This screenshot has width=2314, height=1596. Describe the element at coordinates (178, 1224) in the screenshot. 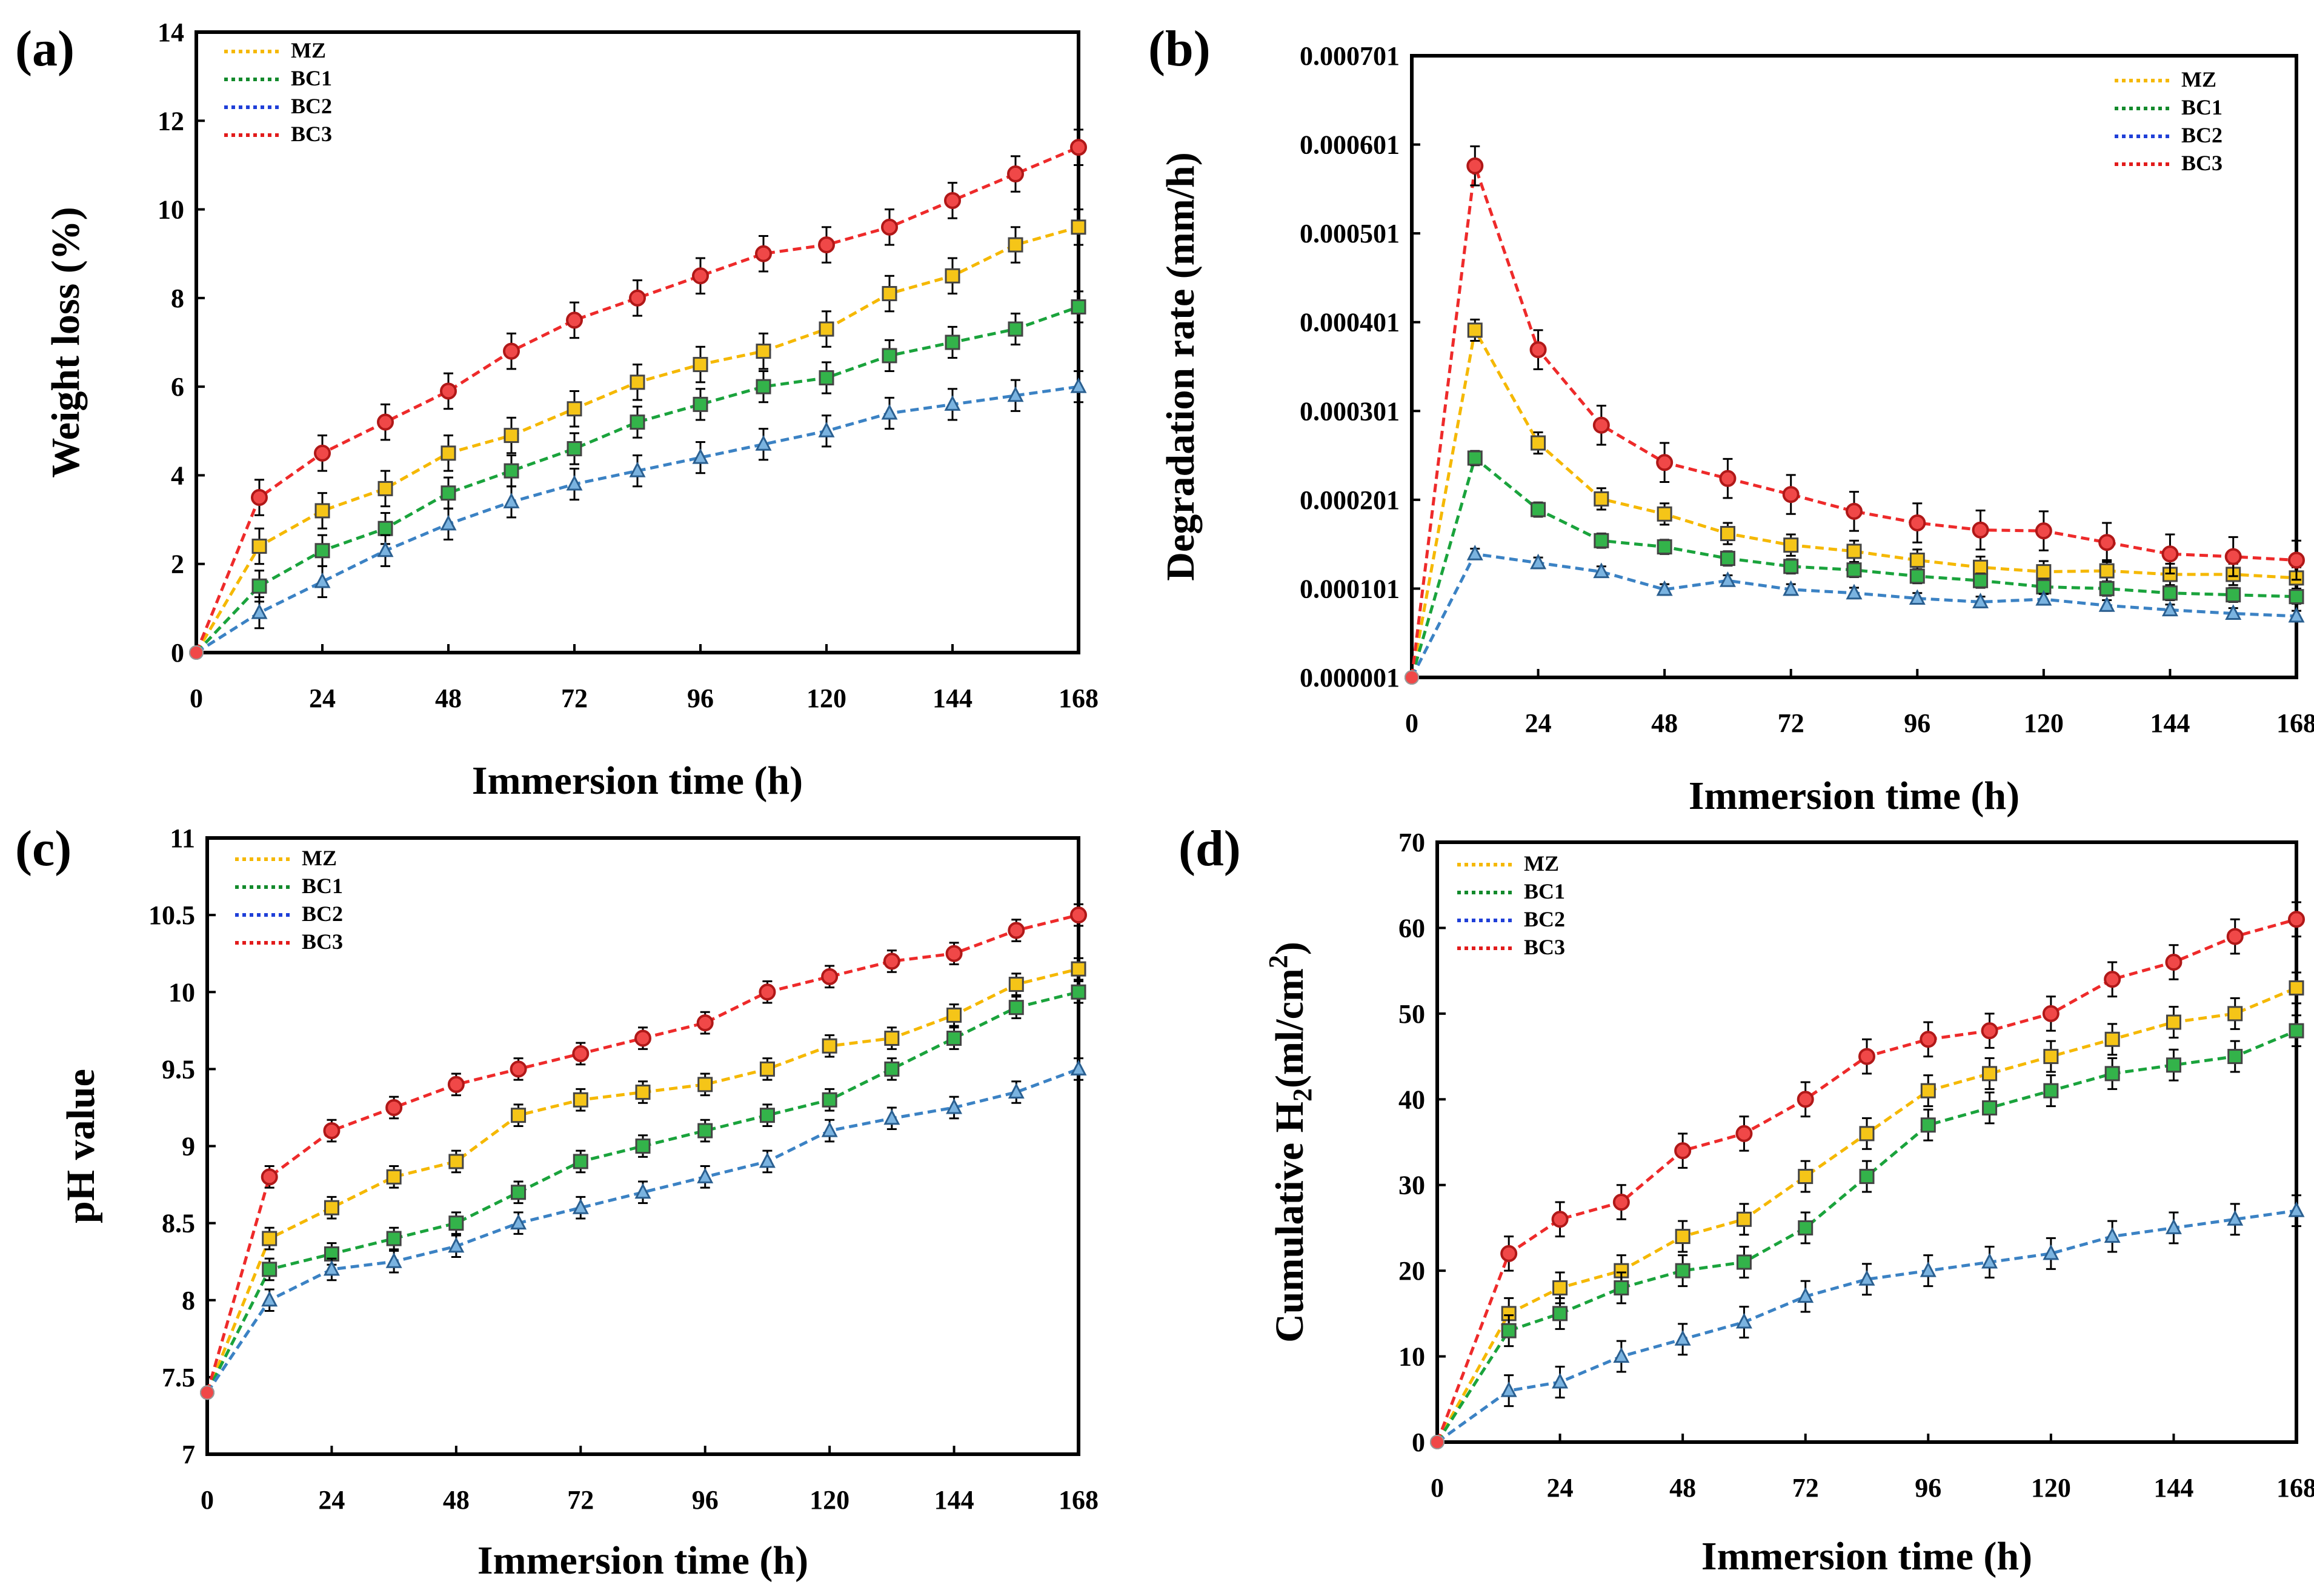

I see `y-tick-label: 8.5` at that location.